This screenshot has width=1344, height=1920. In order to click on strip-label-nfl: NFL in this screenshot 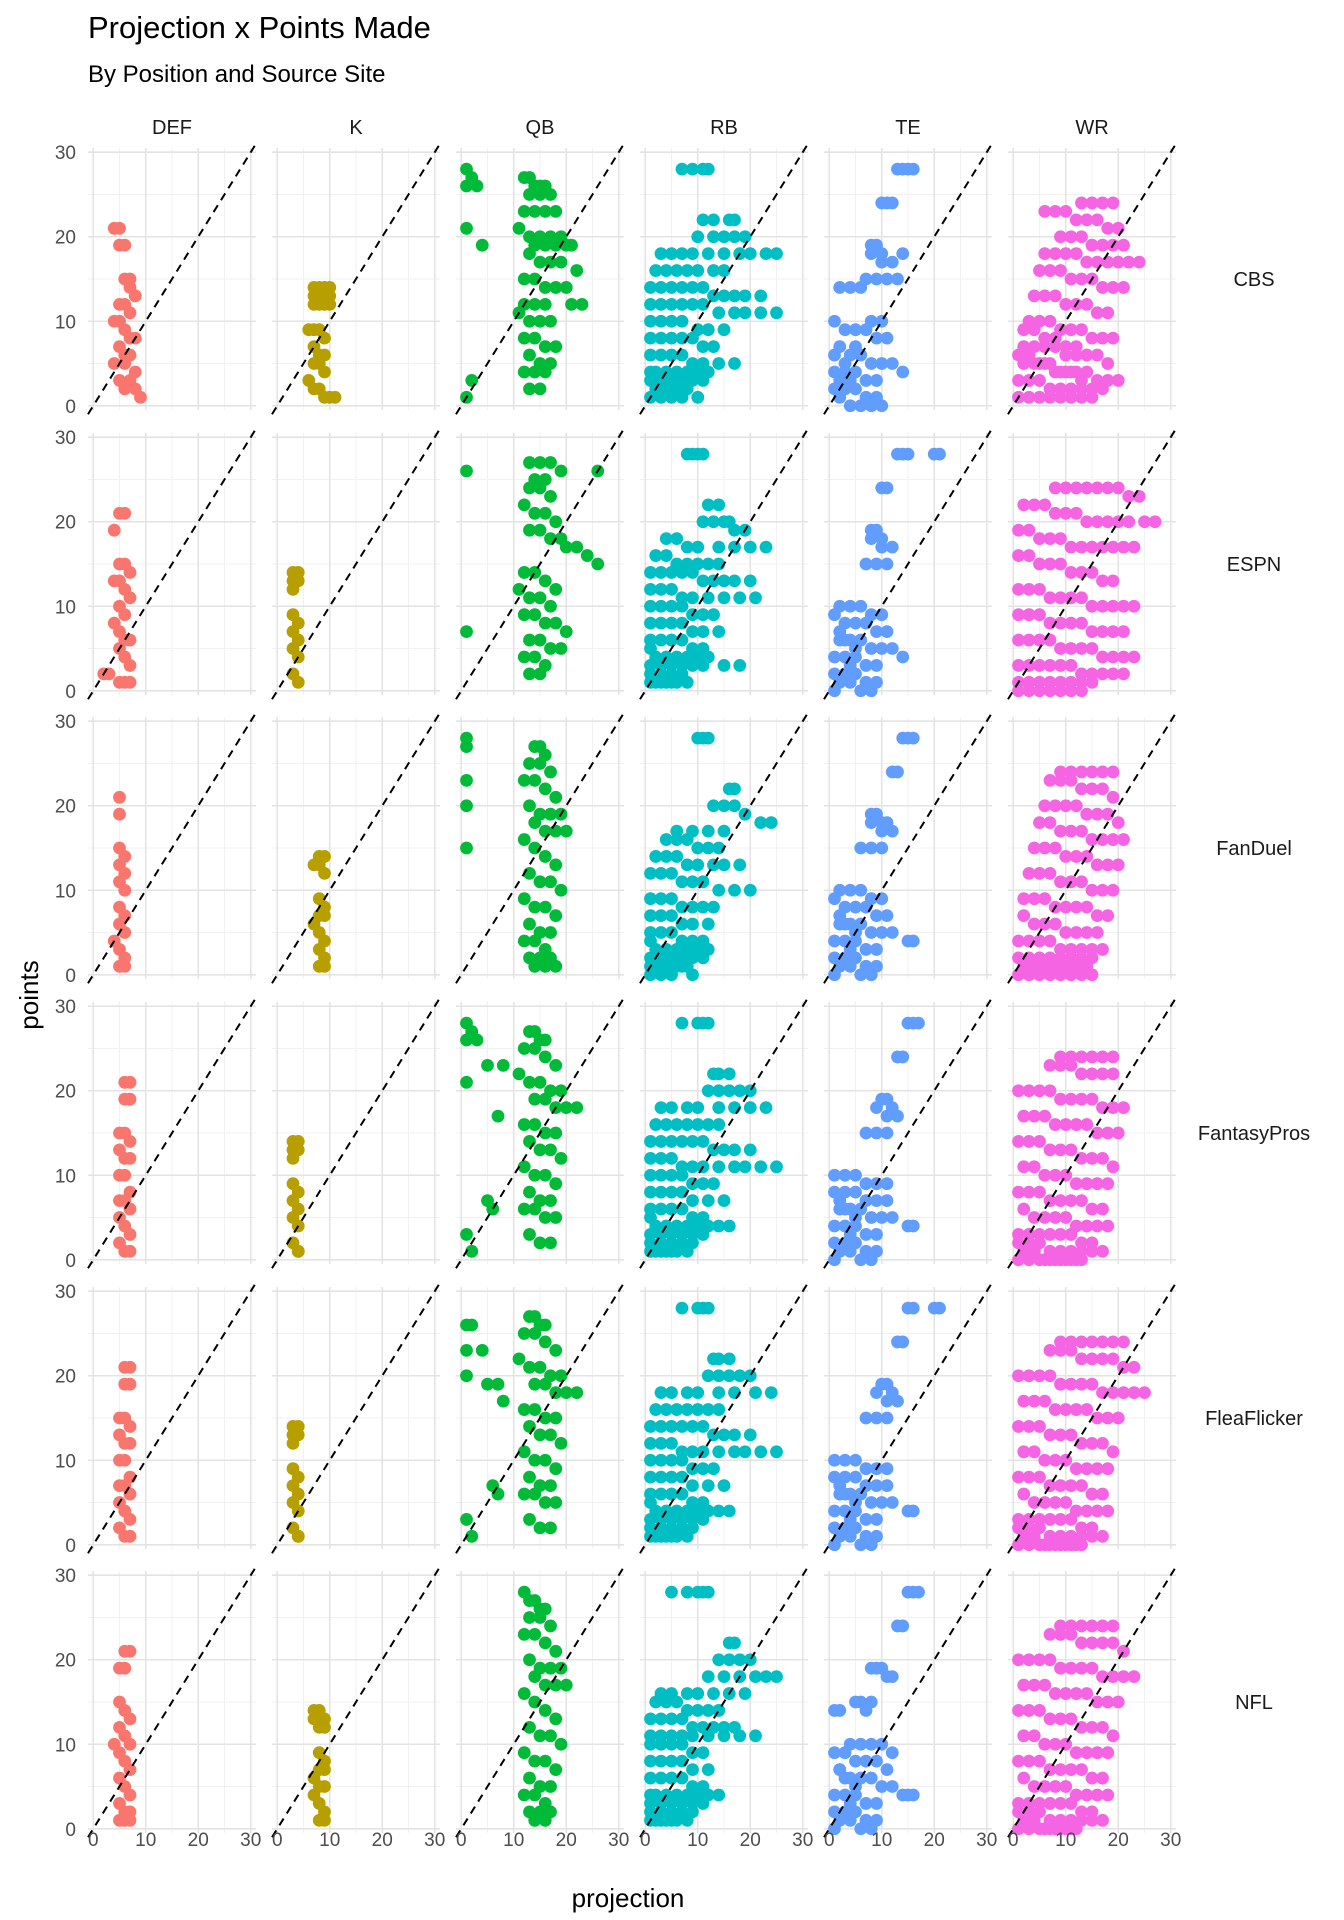, I will do `click(1254, 1703)`.